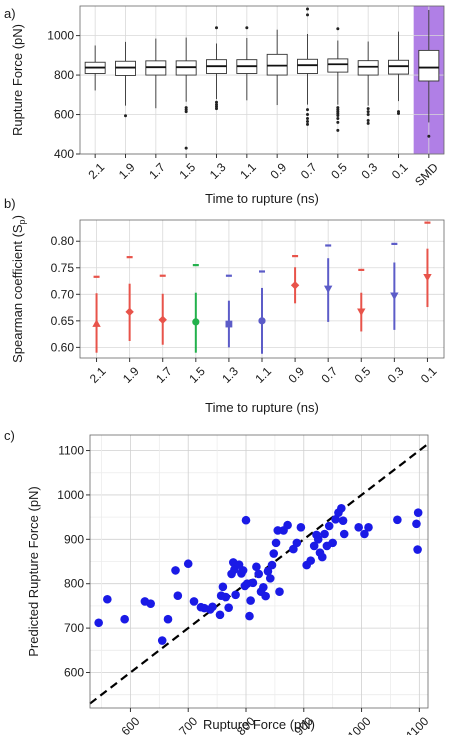 The image size is (458, 735). Describe the element at coordinates (197, 375) in the screenshot. I see `b-x-tick-label: 1.5` at that location.